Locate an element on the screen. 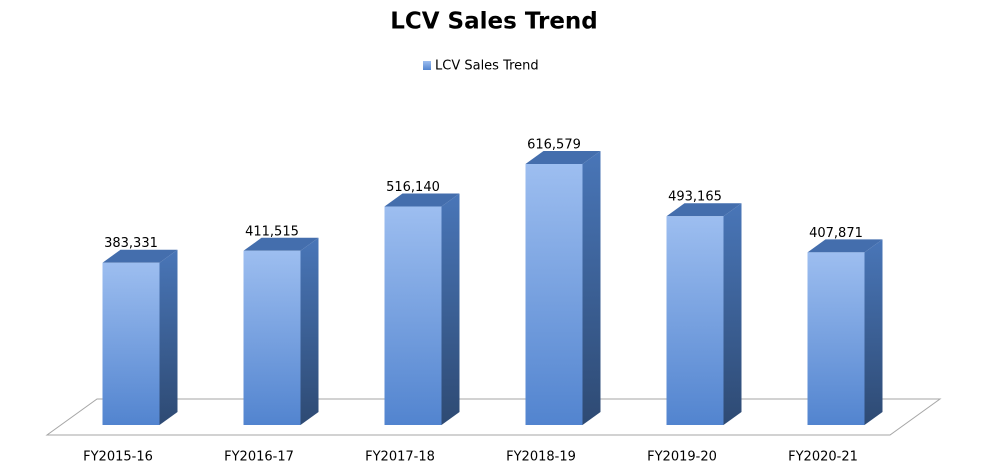 The width and height of the screenshot is (988, 474). legend-label: LCV Sales Trend is located at coordinates (487, 66).